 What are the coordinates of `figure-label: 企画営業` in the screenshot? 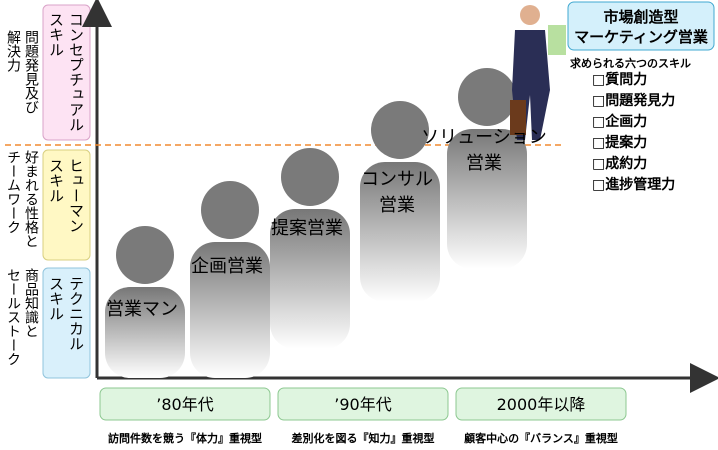 It's located at (227, 266).